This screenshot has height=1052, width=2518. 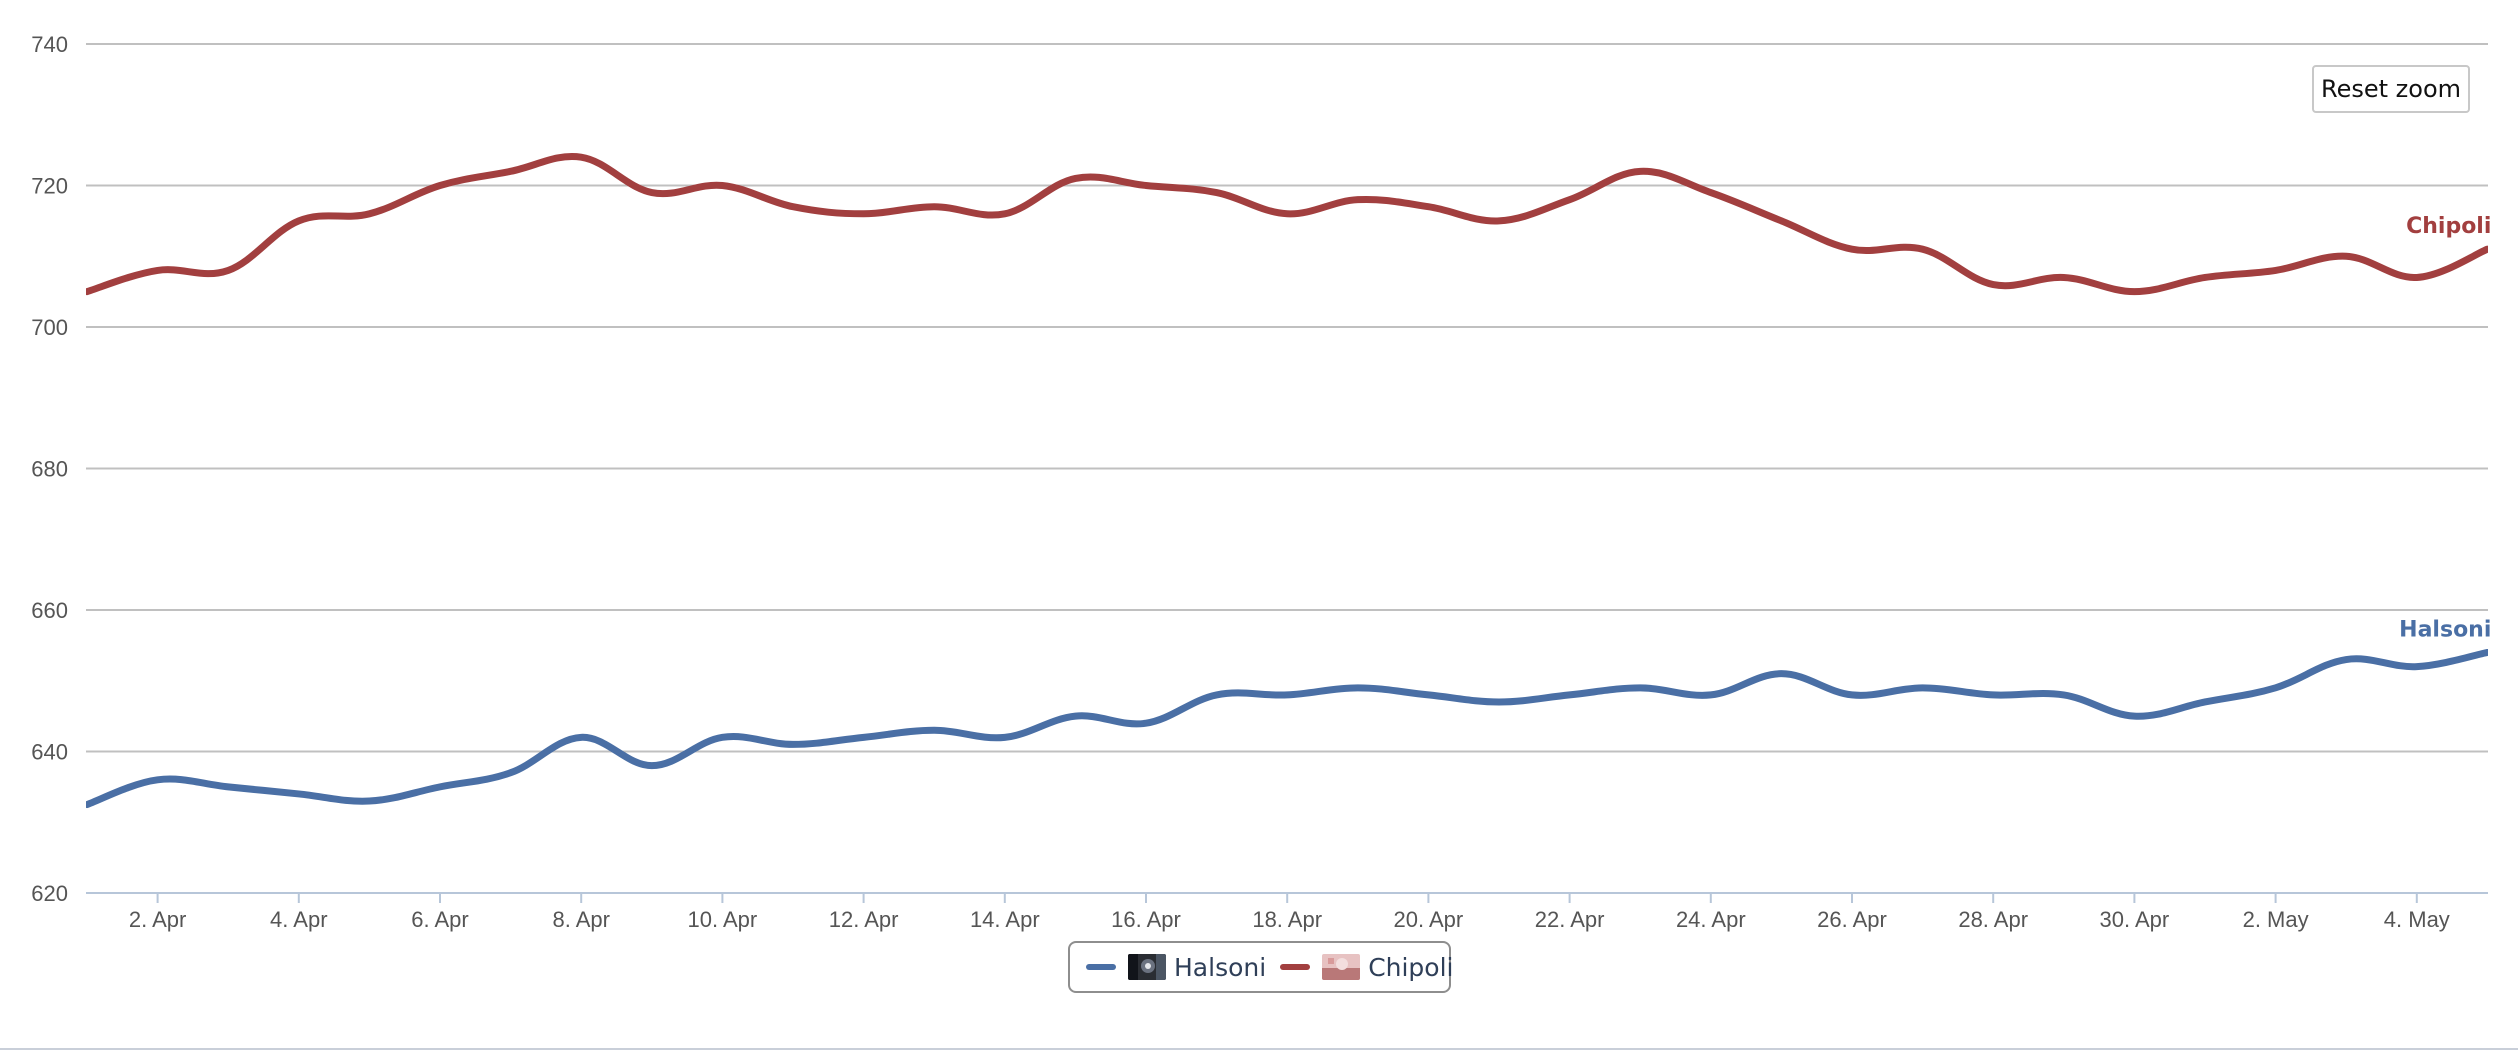 What do you see at coordinates (1993, 919) in the screenshot?
I see `x-tick-label: 28. Apr` at bounding box center [1993, 919].